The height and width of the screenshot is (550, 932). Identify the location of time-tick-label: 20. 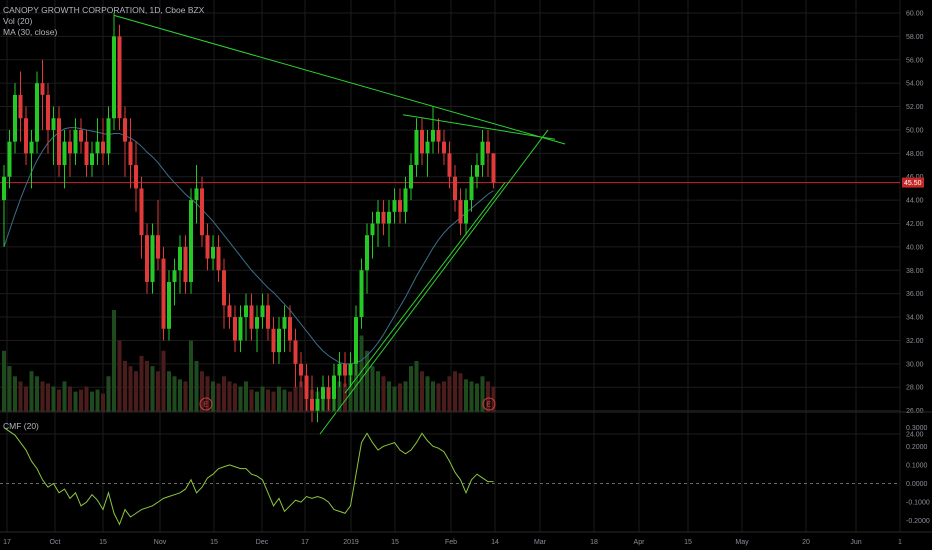
(806, 542).